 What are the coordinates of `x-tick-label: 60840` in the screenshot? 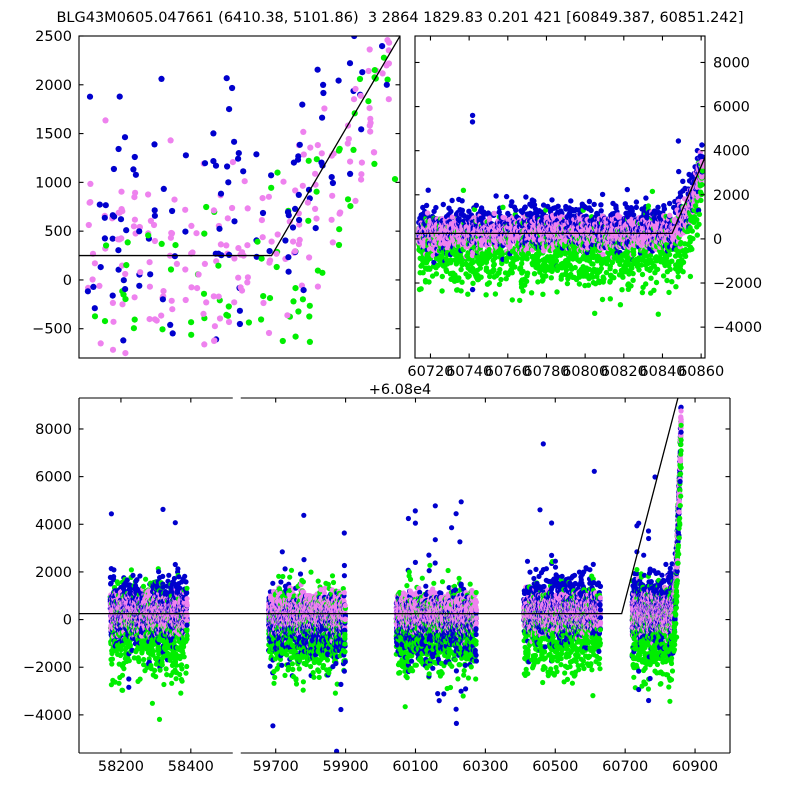 It's located at (662, 372).